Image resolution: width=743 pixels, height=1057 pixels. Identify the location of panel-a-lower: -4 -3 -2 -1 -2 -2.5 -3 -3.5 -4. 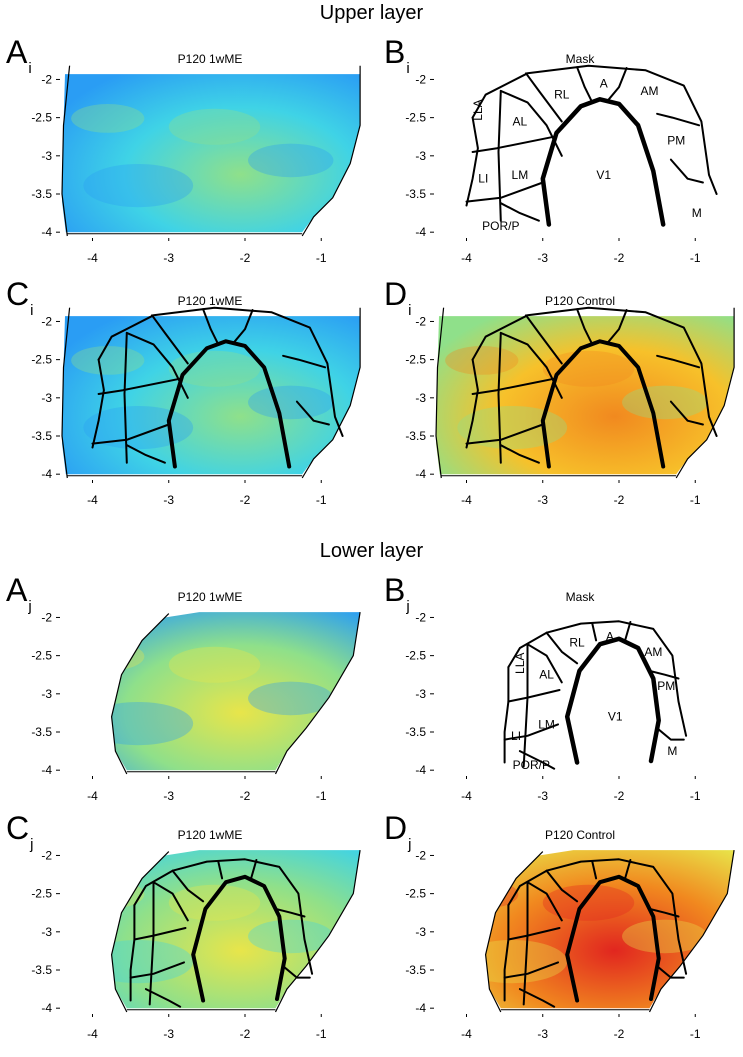
(196, 706).